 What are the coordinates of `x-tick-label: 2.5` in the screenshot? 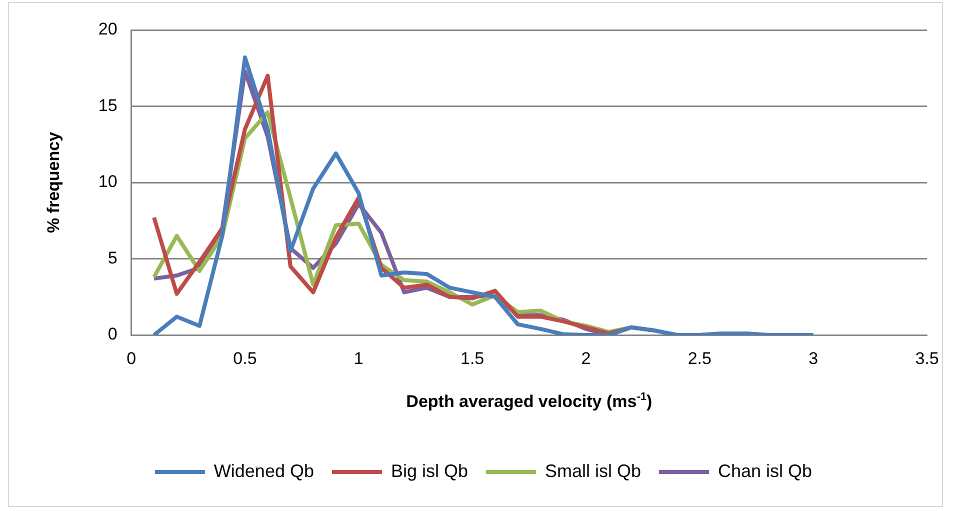 It's located at (700, 358).